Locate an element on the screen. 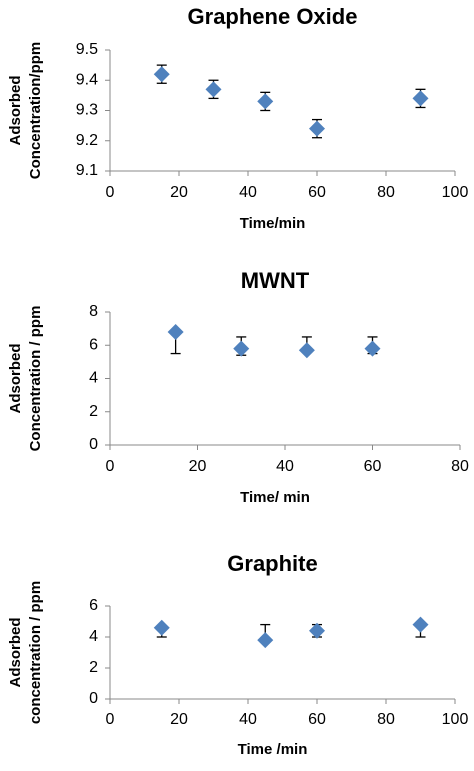 The height and width of the screenshot is (771, 474). x-axis-label: Time/ min is located at coordinates (275, 497).